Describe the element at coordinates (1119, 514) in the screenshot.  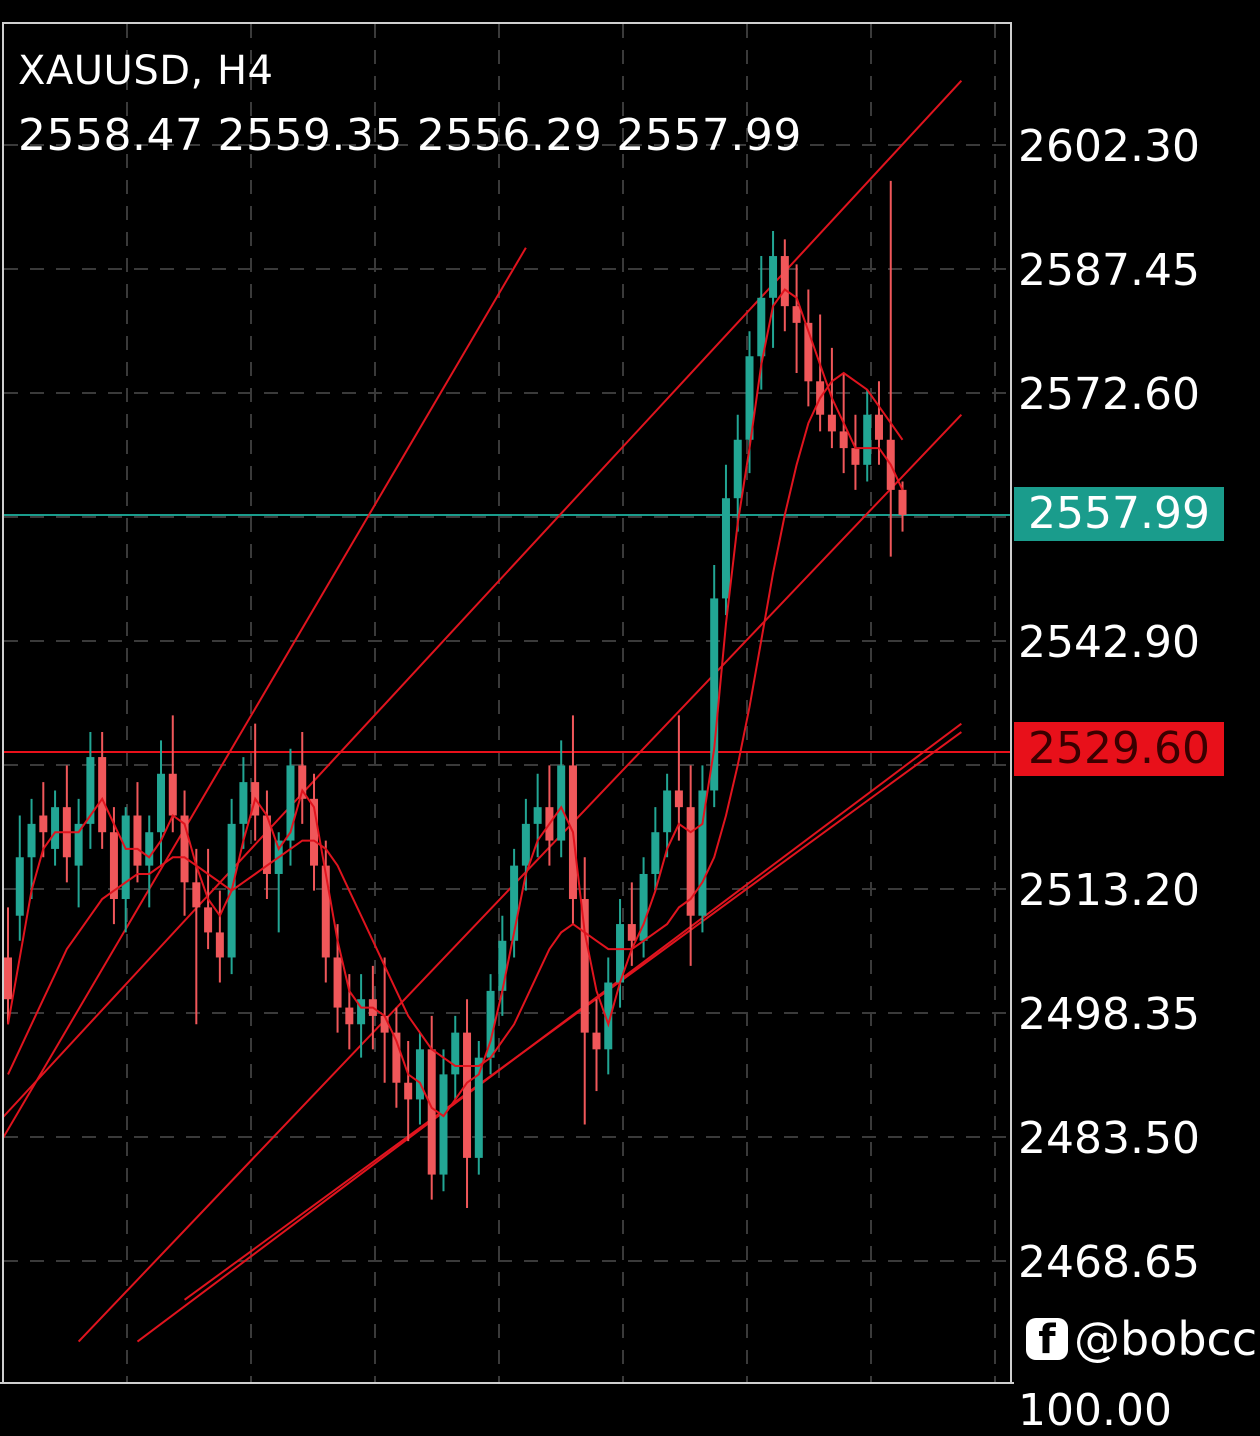
I see `current-price-tag: 2557.99` at that location.